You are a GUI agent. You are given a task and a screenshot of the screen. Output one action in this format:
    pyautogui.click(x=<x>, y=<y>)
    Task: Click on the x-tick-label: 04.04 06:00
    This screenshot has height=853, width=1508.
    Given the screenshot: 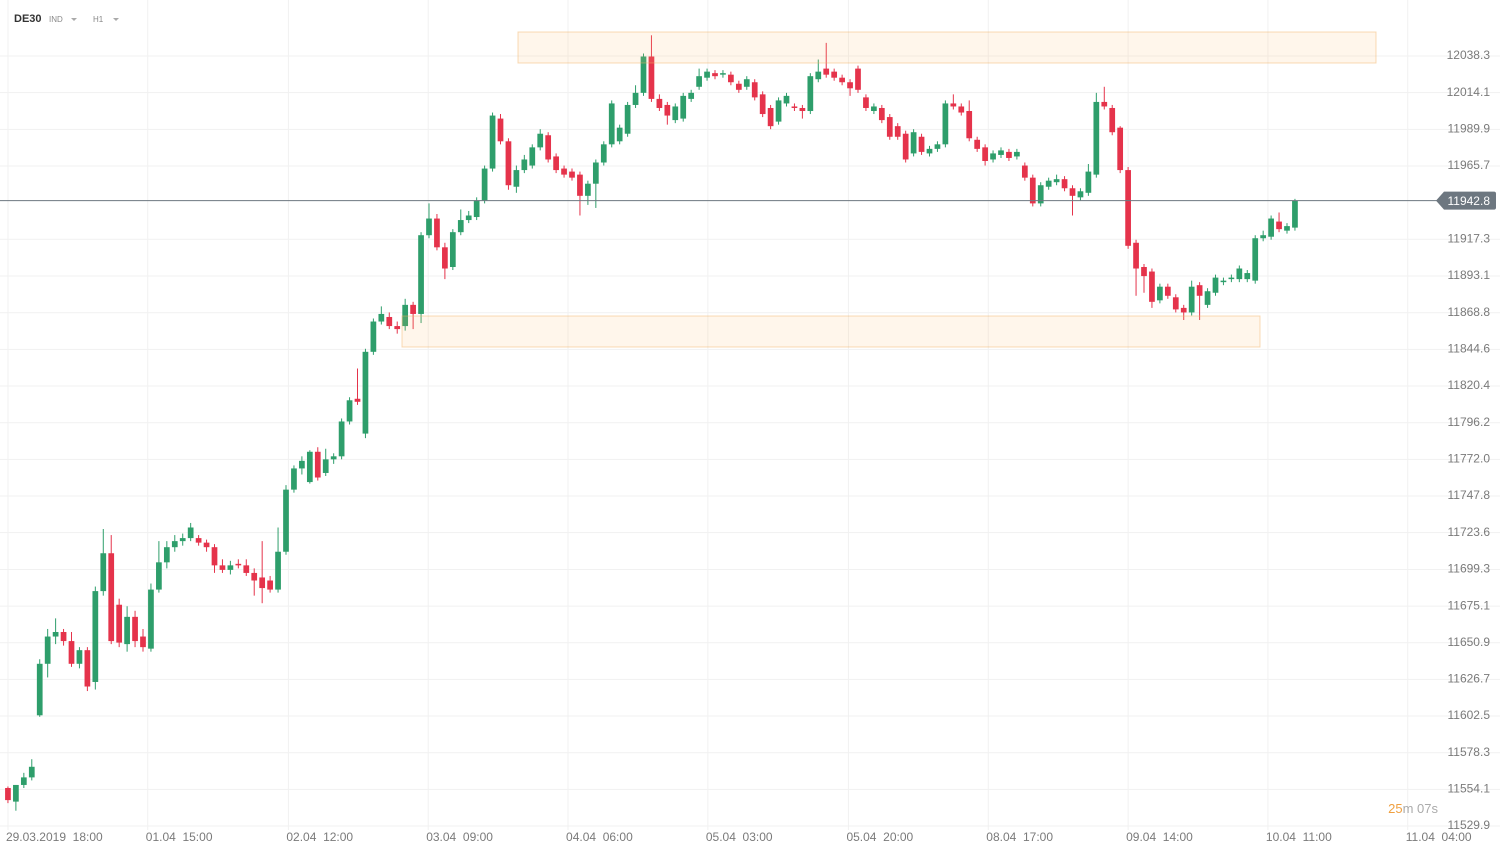 What is the action you would take?
    pyautogui.click(x=599, y=837)
    